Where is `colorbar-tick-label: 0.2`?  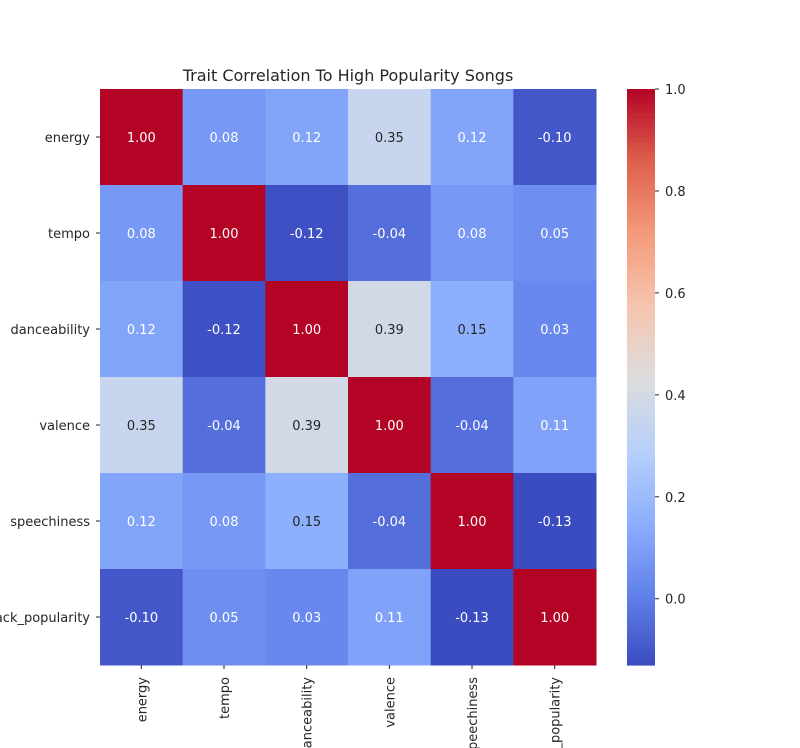 colorbar-tick-label: 0.2 is located at coordinates (675, 498).